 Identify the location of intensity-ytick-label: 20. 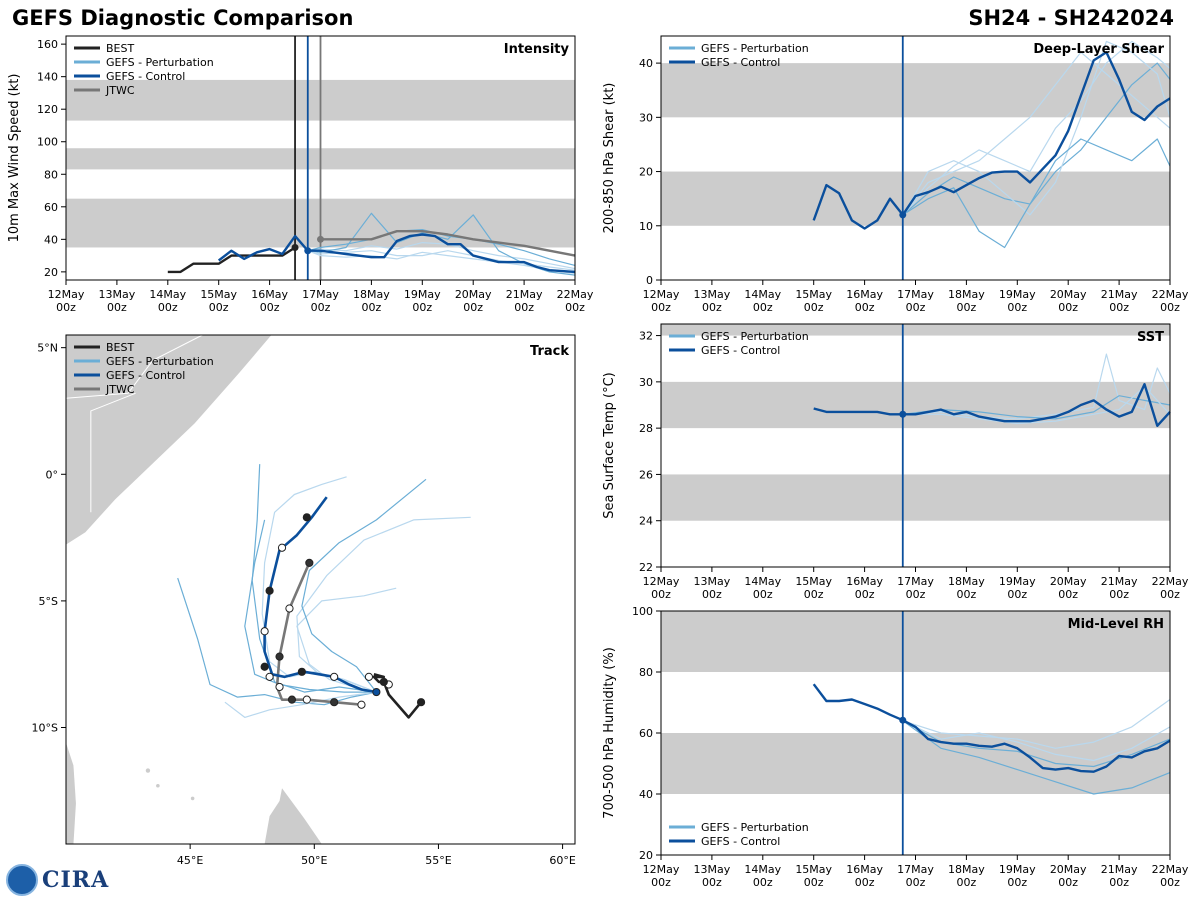
(51, 272).